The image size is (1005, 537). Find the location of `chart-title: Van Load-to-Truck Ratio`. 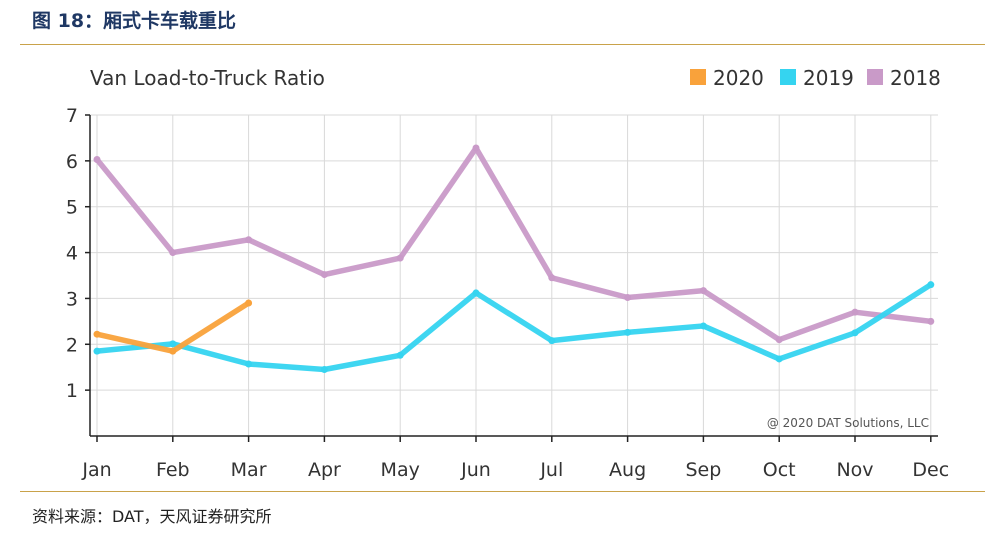

chart-title: Van Load-to-Truck Ratio is located at coordinates (207, 78).